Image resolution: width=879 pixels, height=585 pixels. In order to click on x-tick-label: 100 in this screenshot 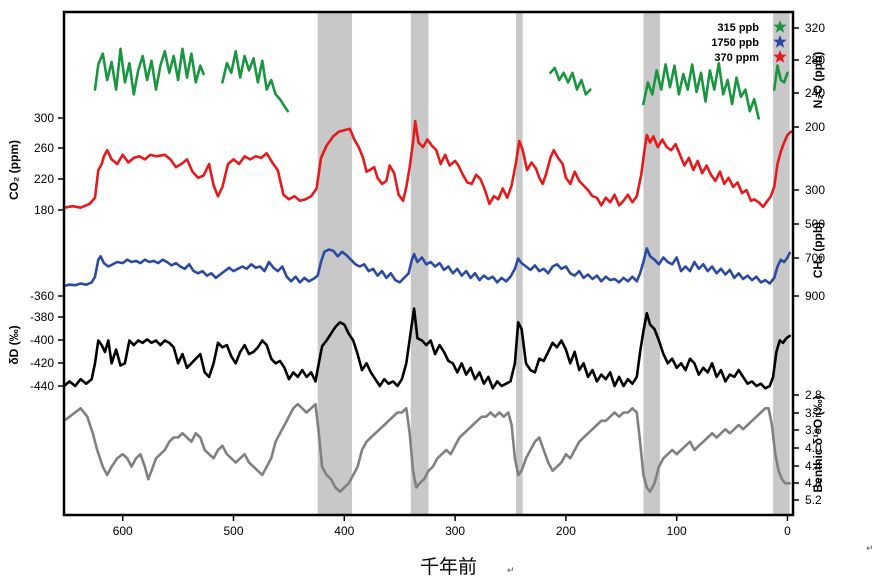, I will do `click(677, 531)`.